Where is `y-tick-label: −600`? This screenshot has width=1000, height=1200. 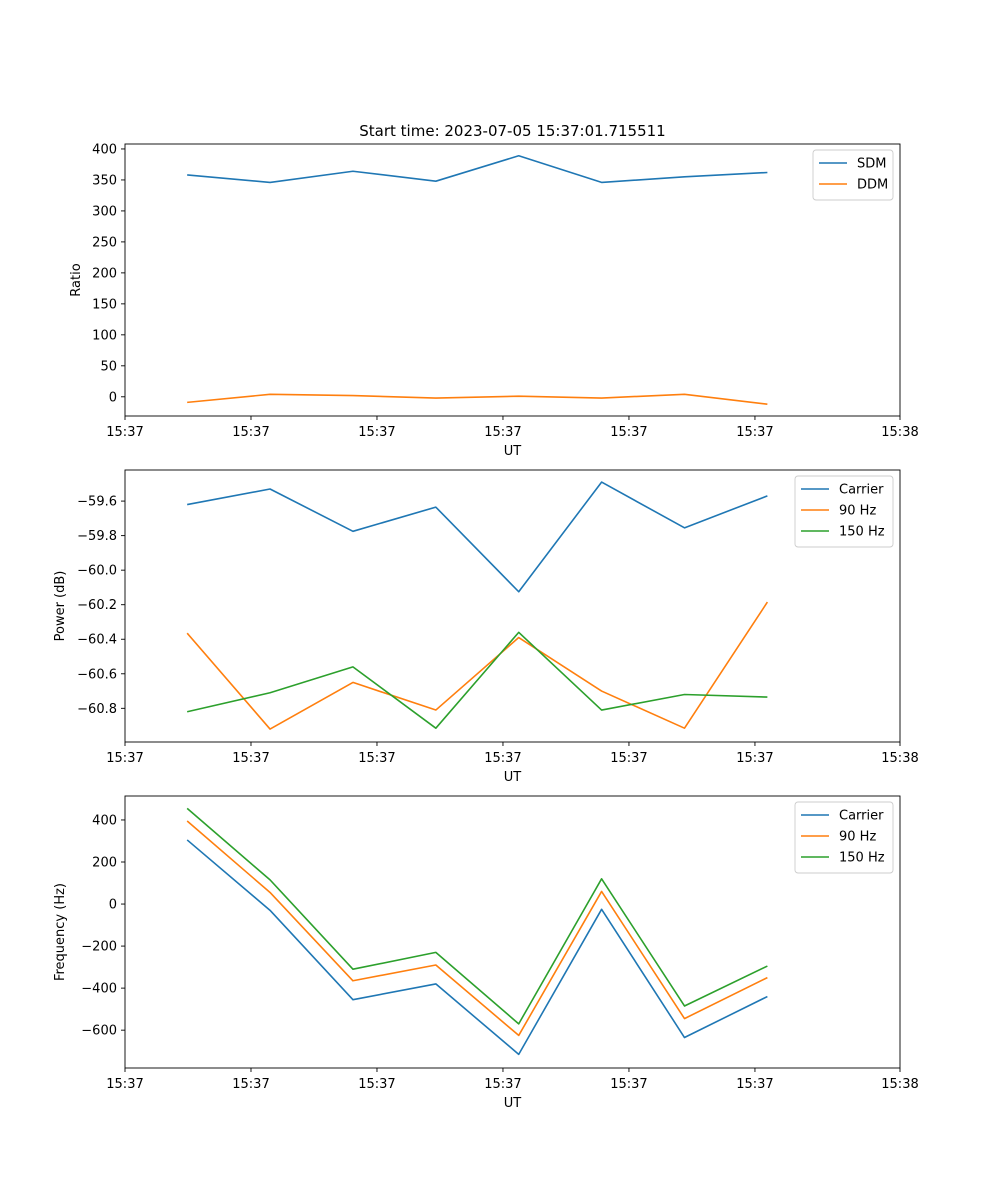 y-tick-label: −600 is located at coordinates (99, 1031).